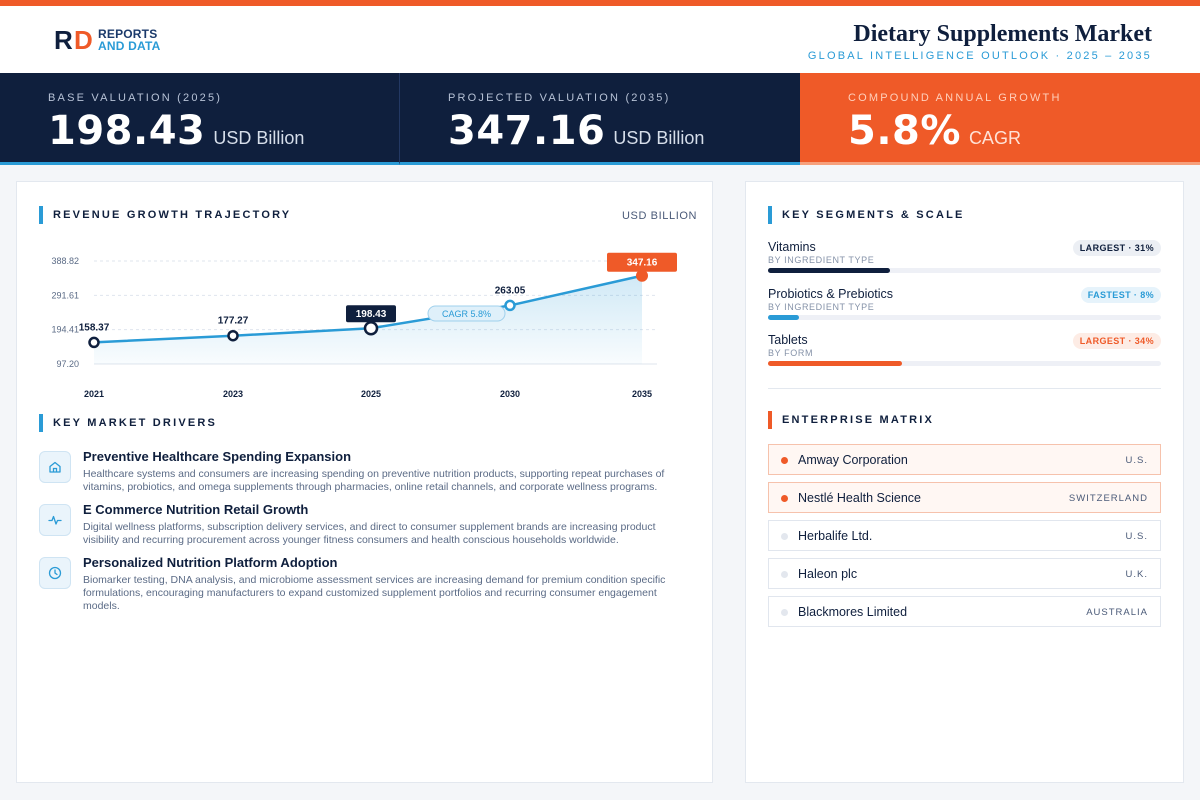 The width and height of the screenshot is (1200, 800). What do you see at coordinates (788, 340) in the screenshot?
I see `segment-name: Tablets` at bounding box center [788, 340].